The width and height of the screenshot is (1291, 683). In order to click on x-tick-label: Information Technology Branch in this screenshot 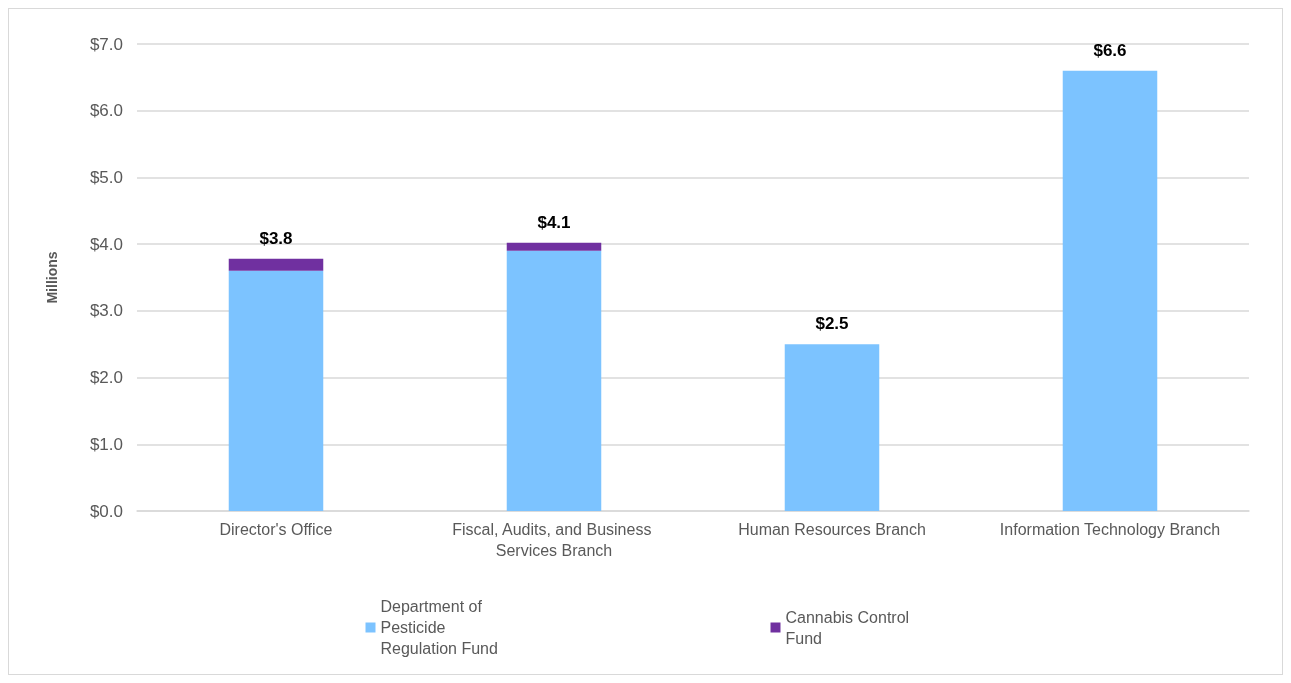, I will do `click(1110, 529)`.